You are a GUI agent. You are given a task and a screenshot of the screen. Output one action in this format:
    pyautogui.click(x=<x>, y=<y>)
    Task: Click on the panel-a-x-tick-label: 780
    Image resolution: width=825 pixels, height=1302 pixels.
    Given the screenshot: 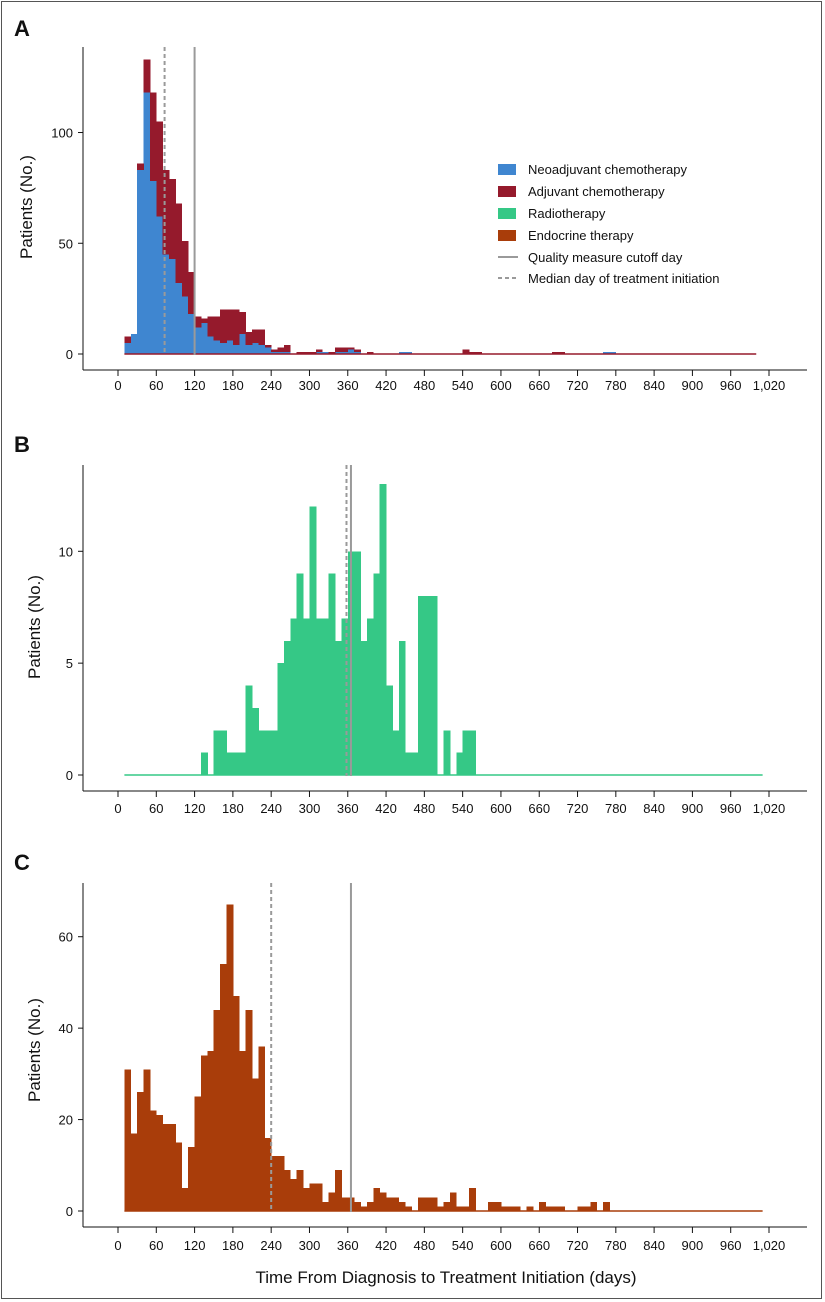 What is the action you would take?
    pyautogui.click(x=616, y=385)
    